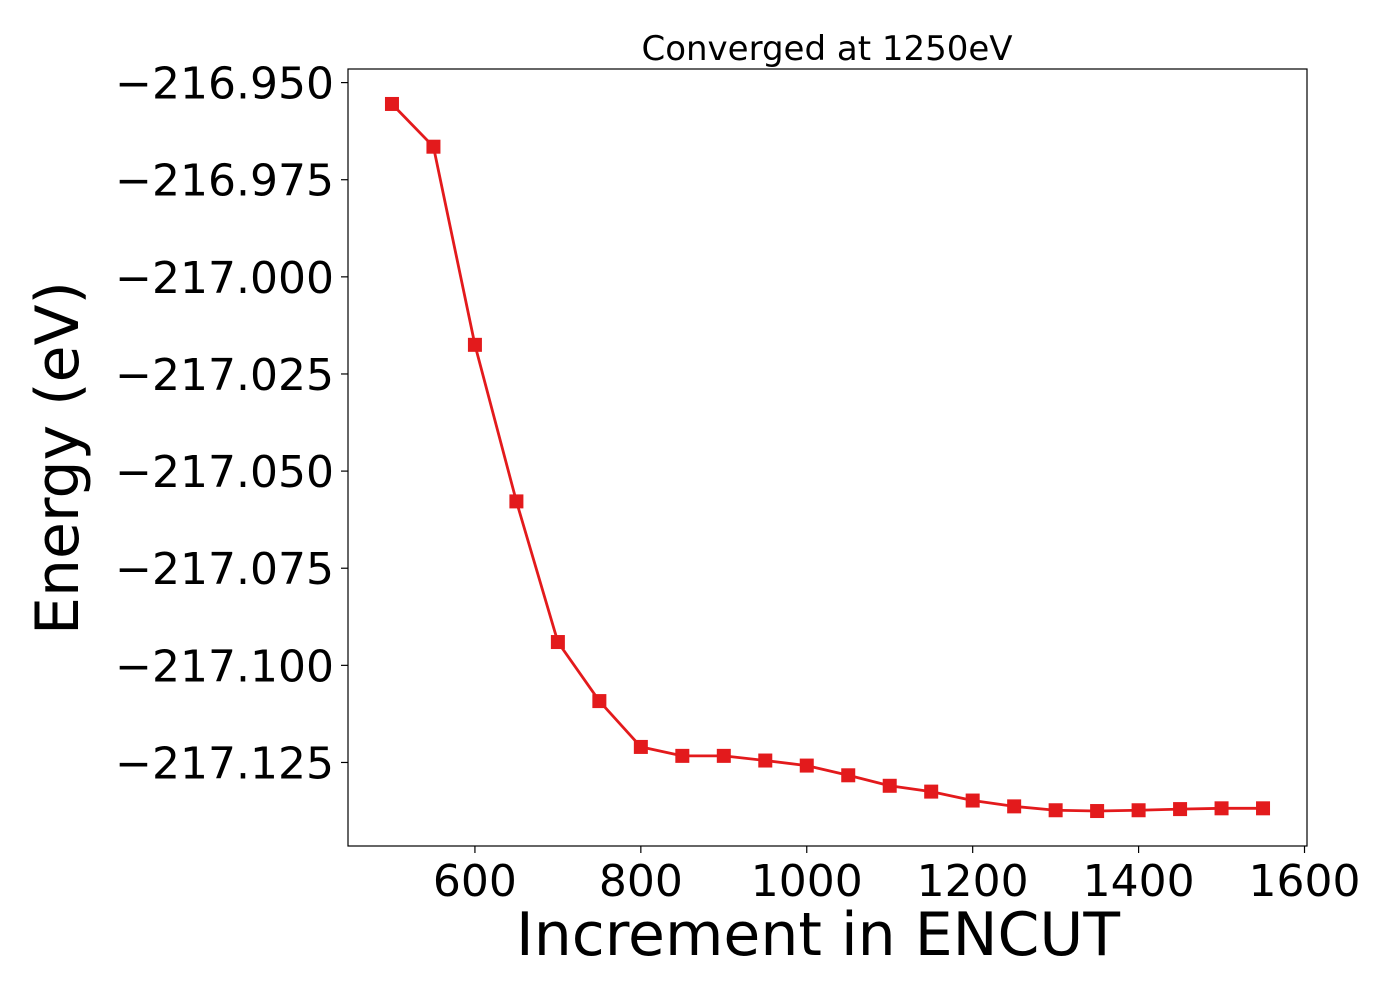 The height and width of the screenshot is (1000, 1400). I want to click on chart-title: Converged at 1250eV, so click(826, 49).